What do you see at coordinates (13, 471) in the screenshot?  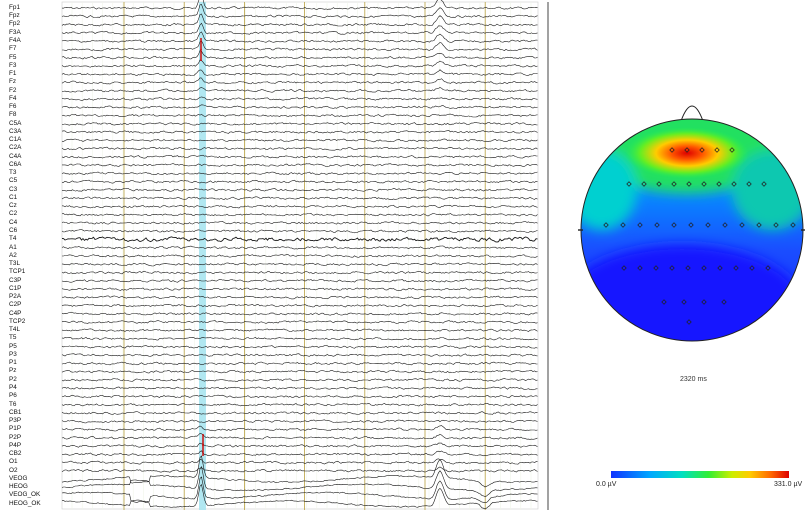 I see `channel-label: O2` at bounding box center [13, 471].